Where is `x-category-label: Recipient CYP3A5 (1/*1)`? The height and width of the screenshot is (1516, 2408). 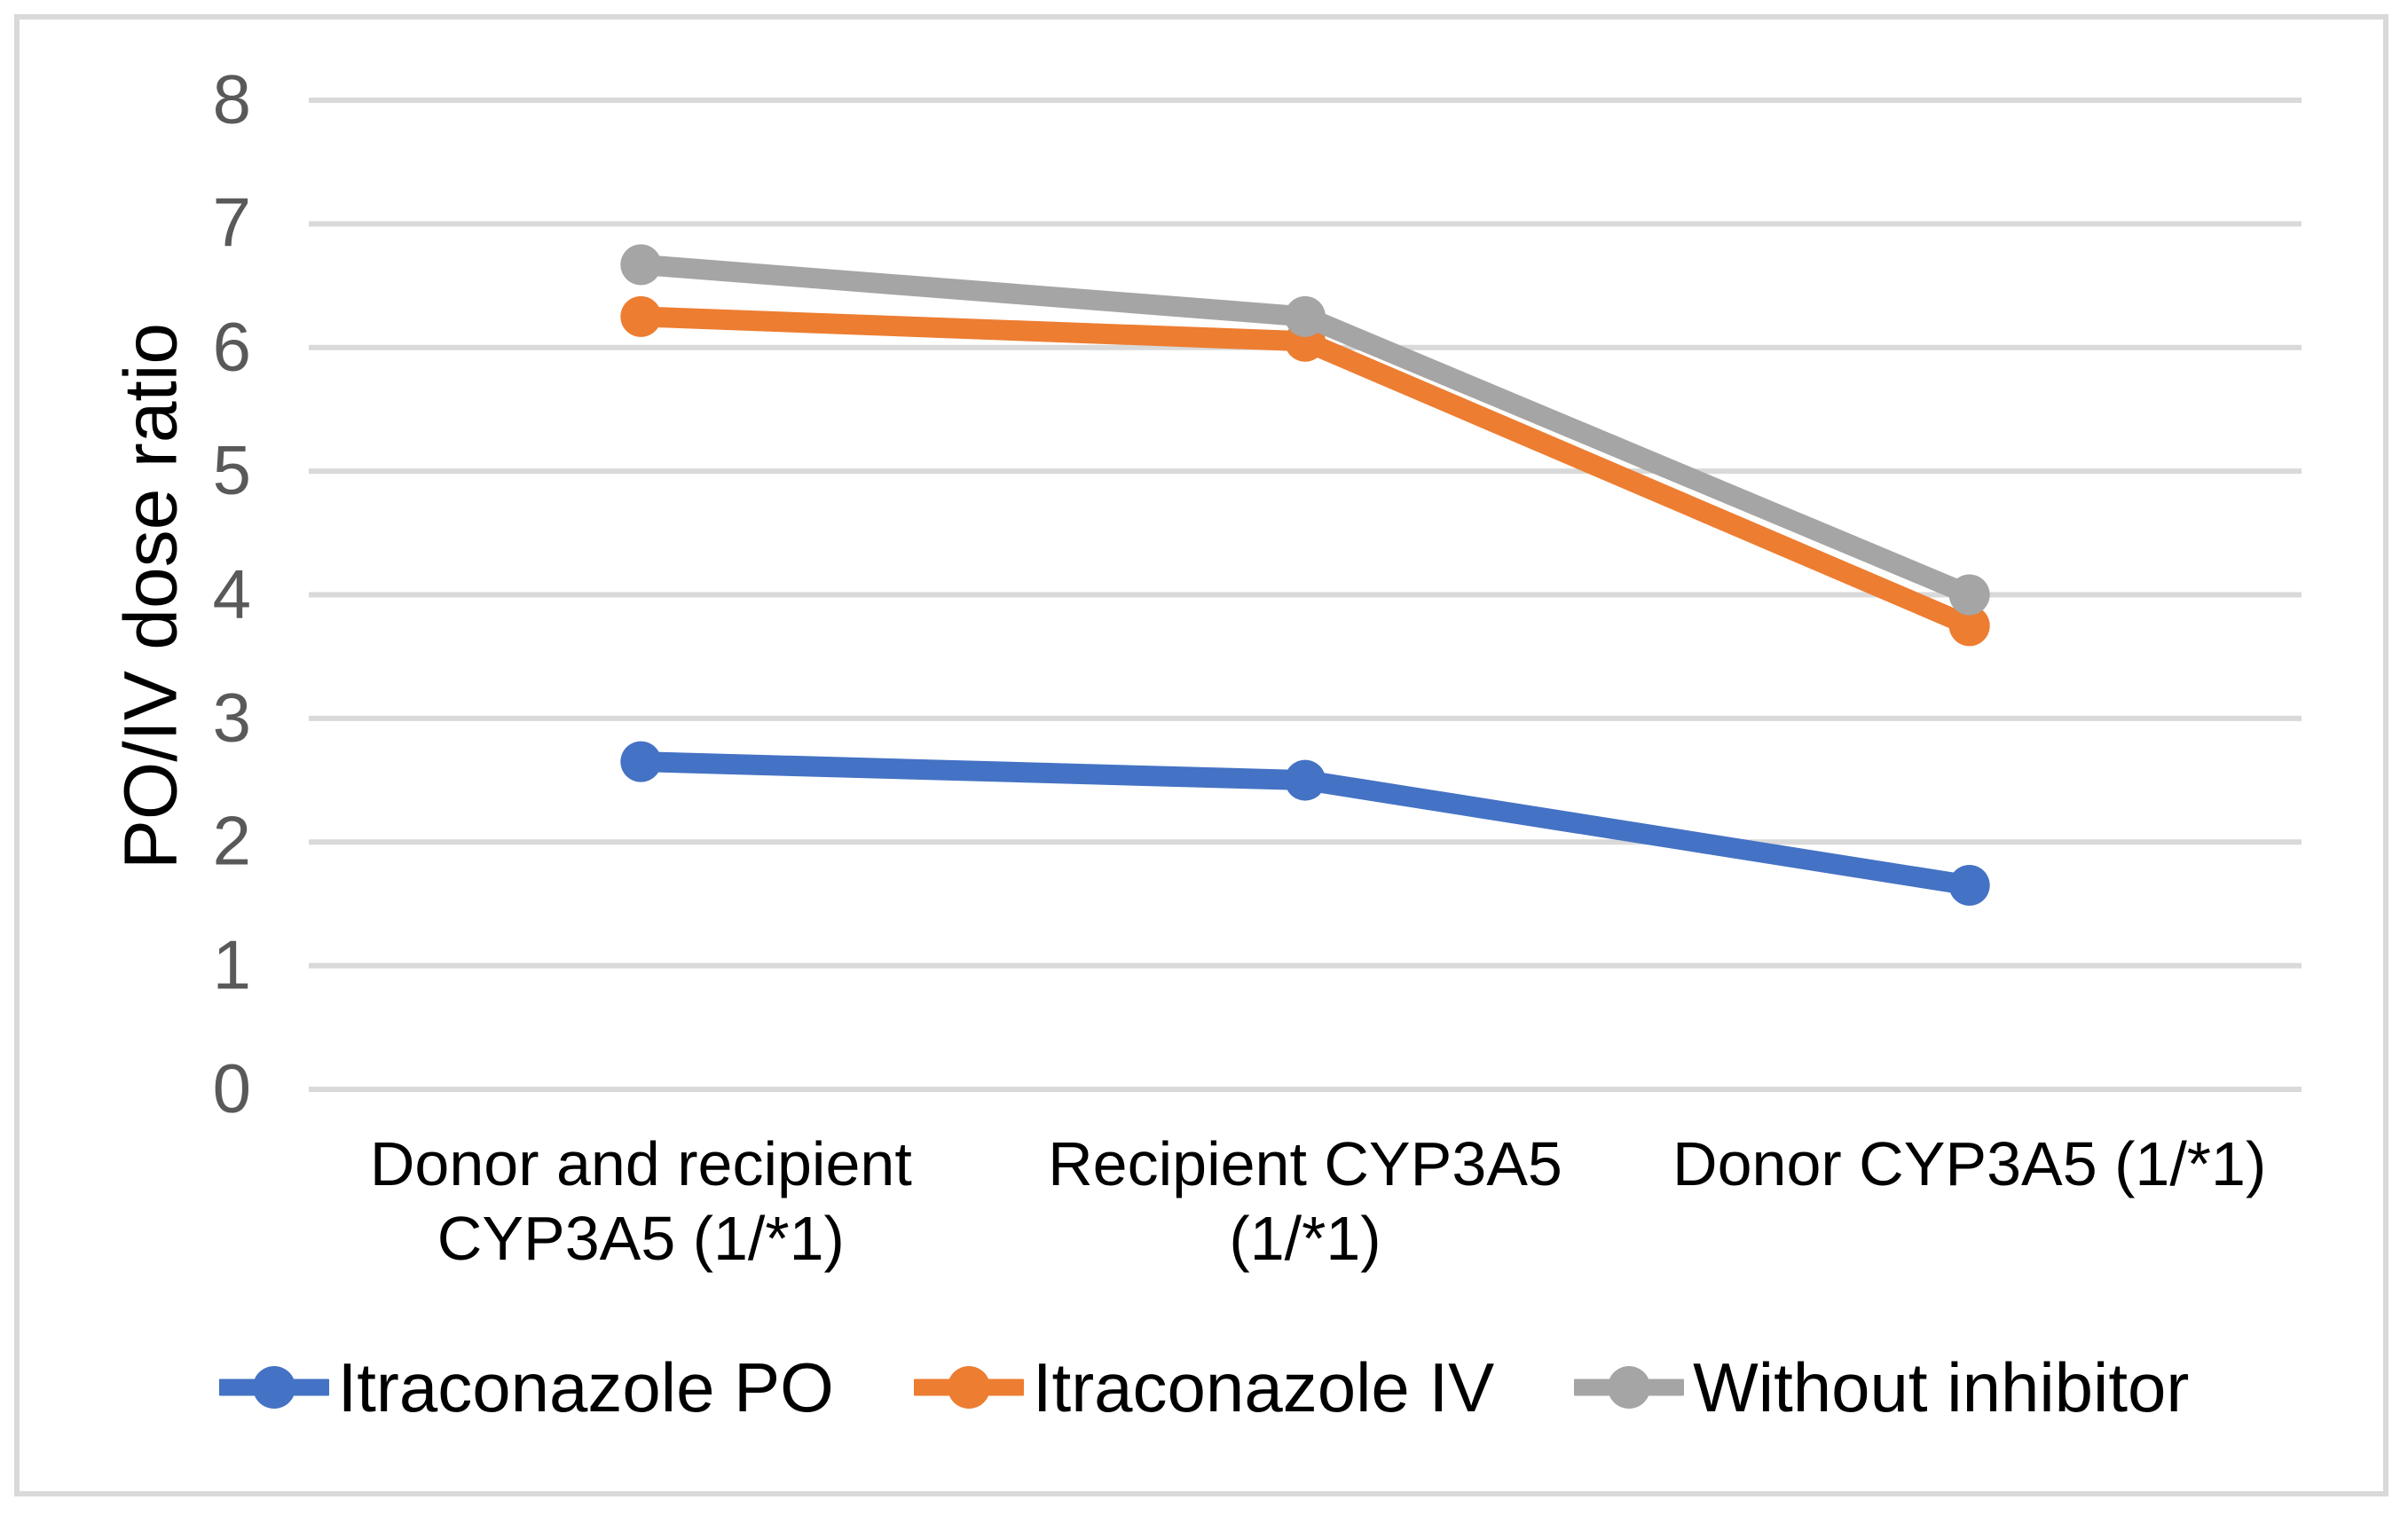 x-category-label: Recipient CYP3A5 (1/*1) is located at coordinates (1305, 1201).